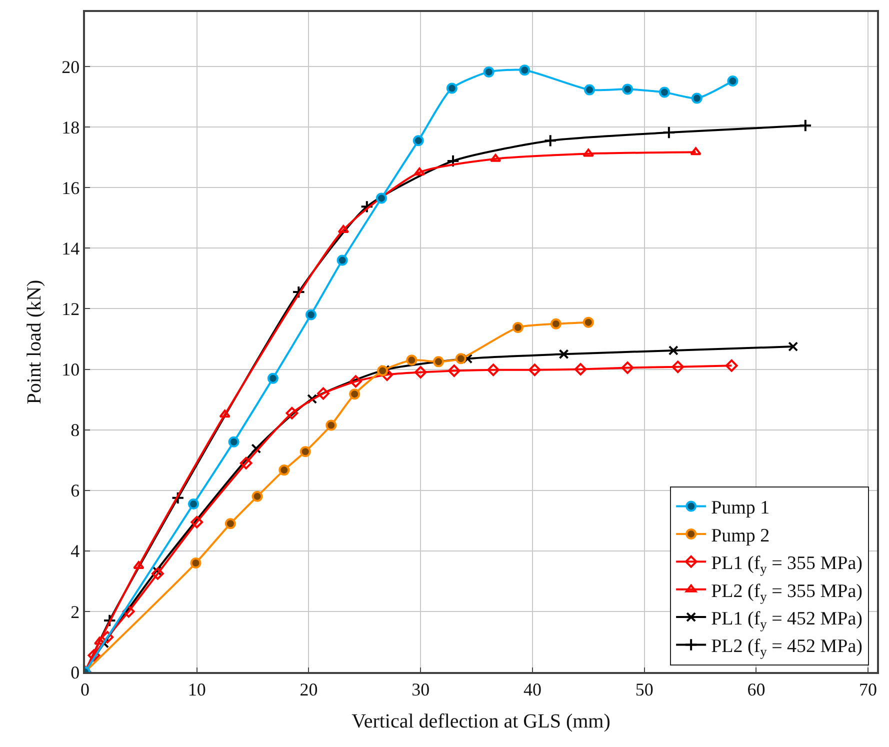 Image resolution: width=889 pixels, height=747 pixels. I want to click on y-tick-label: 12, so click(71, 309).